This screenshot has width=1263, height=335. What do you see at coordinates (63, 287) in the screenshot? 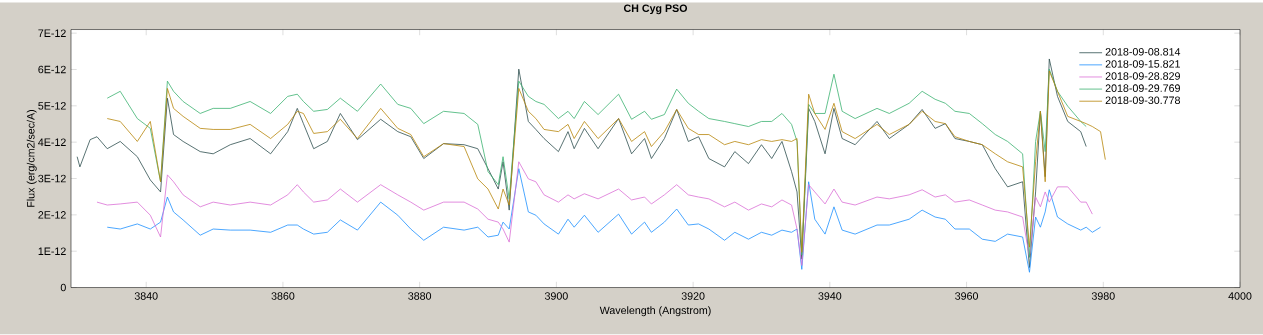
I see `y-tick-label: 0` at bounding box center [63, 287].